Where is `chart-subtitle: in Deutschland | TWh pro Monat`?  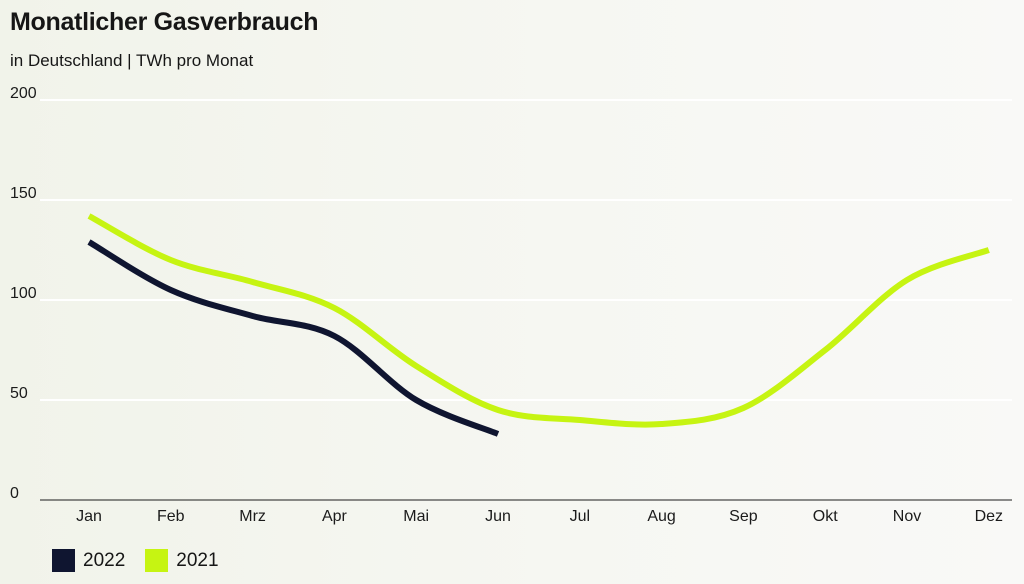
chart-subtitle: in Deutschland | TWh pro Monat is located at coordinates (132, 60).